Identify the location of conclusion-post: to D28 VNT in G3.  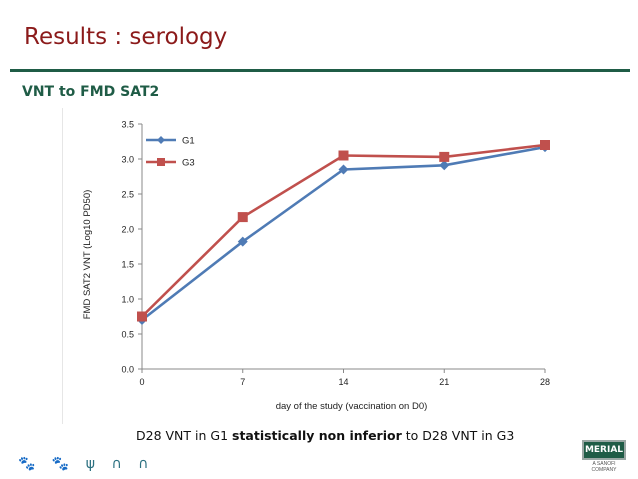
(458, 435).